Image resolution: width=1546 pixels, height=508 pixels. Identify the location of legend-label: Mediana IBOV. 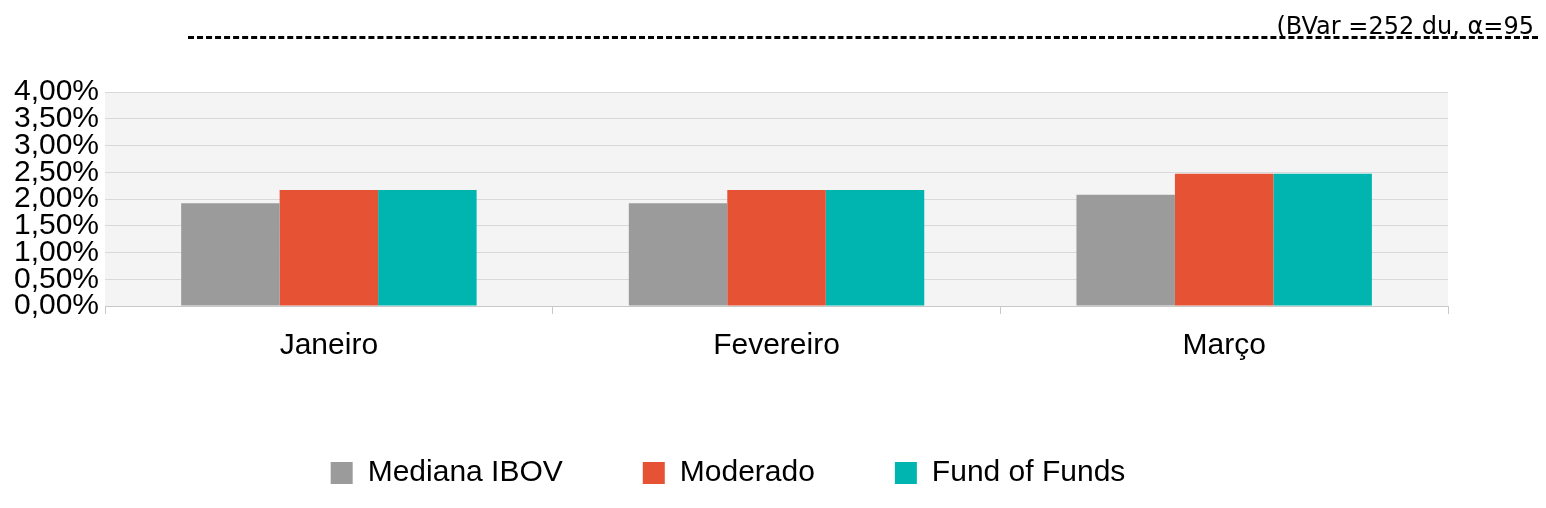
(465, 471).